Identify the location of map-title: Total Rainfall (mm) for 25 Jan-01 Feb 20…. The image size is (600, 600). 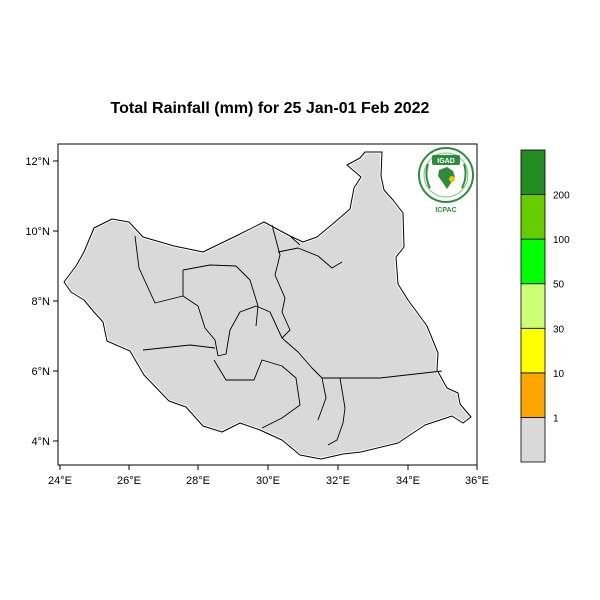
(270, 108).